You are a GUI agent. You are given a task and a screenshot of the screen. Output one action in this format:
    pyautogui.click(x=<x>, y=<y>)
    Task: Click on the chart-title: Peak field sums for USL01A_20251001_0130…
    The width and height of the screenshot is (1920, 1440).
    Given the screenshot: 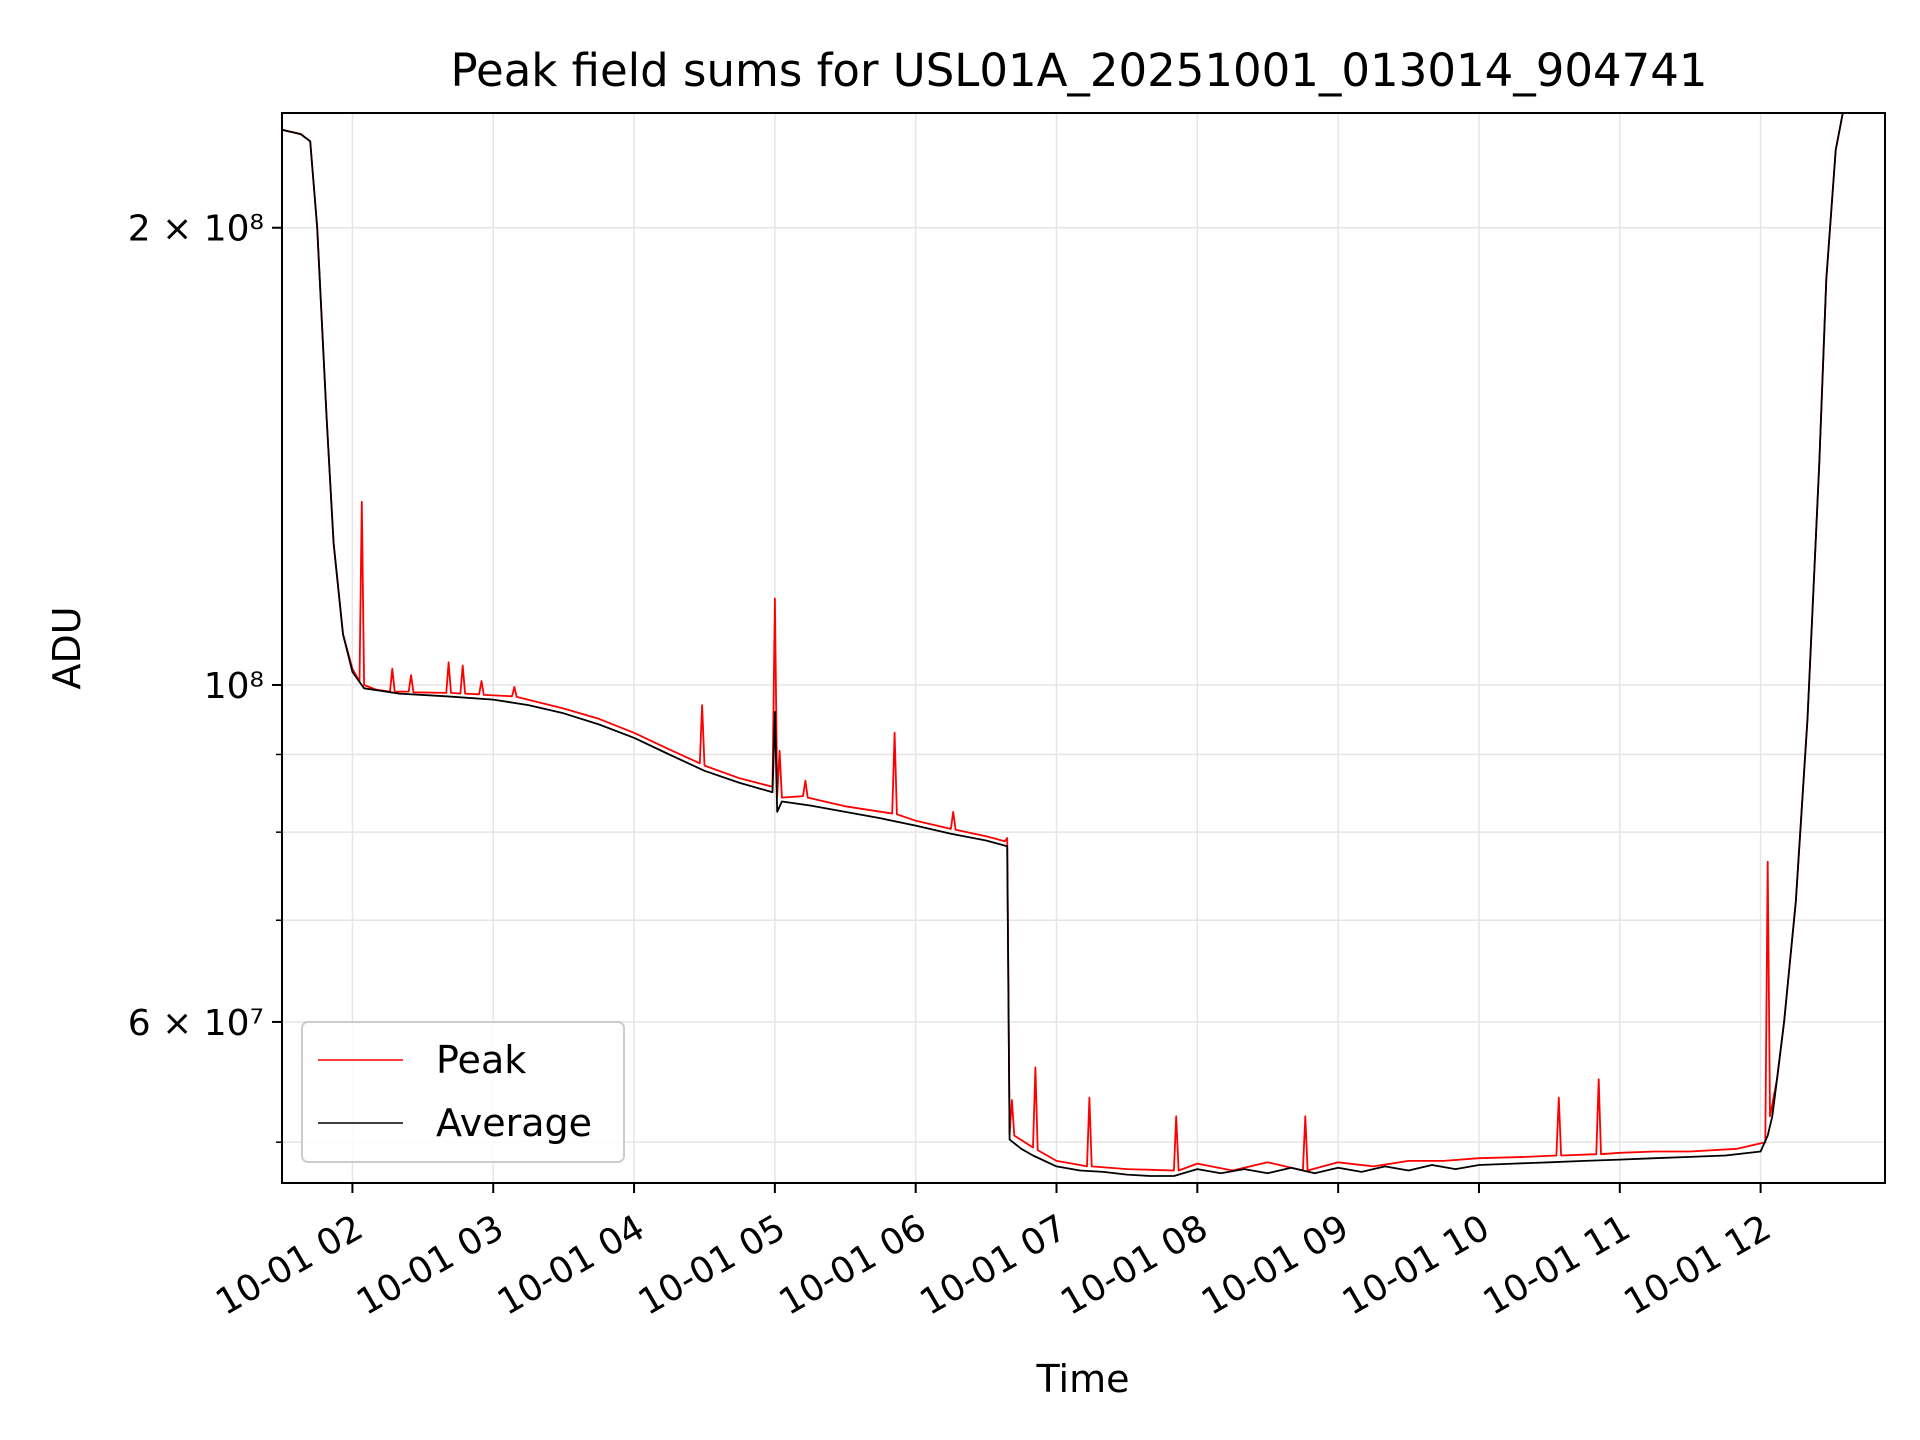 What is the action you would take?
    pyautogui.click(x=1078, y=70)
    